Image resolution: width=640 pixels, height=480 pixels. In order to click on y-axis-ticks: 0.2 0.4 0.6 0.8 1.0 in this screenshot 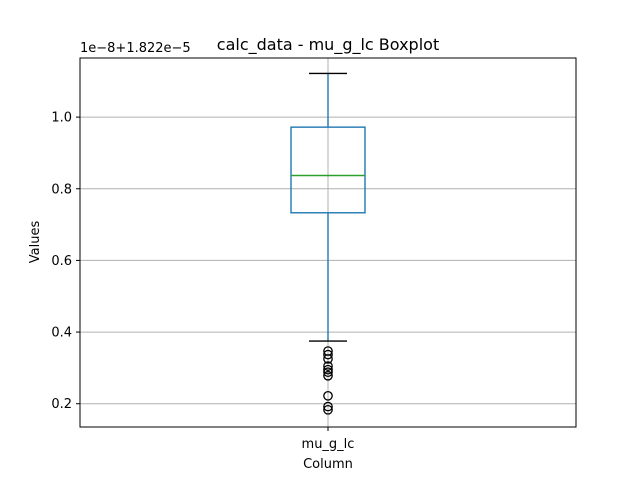, I will do `click(65, 261)`.